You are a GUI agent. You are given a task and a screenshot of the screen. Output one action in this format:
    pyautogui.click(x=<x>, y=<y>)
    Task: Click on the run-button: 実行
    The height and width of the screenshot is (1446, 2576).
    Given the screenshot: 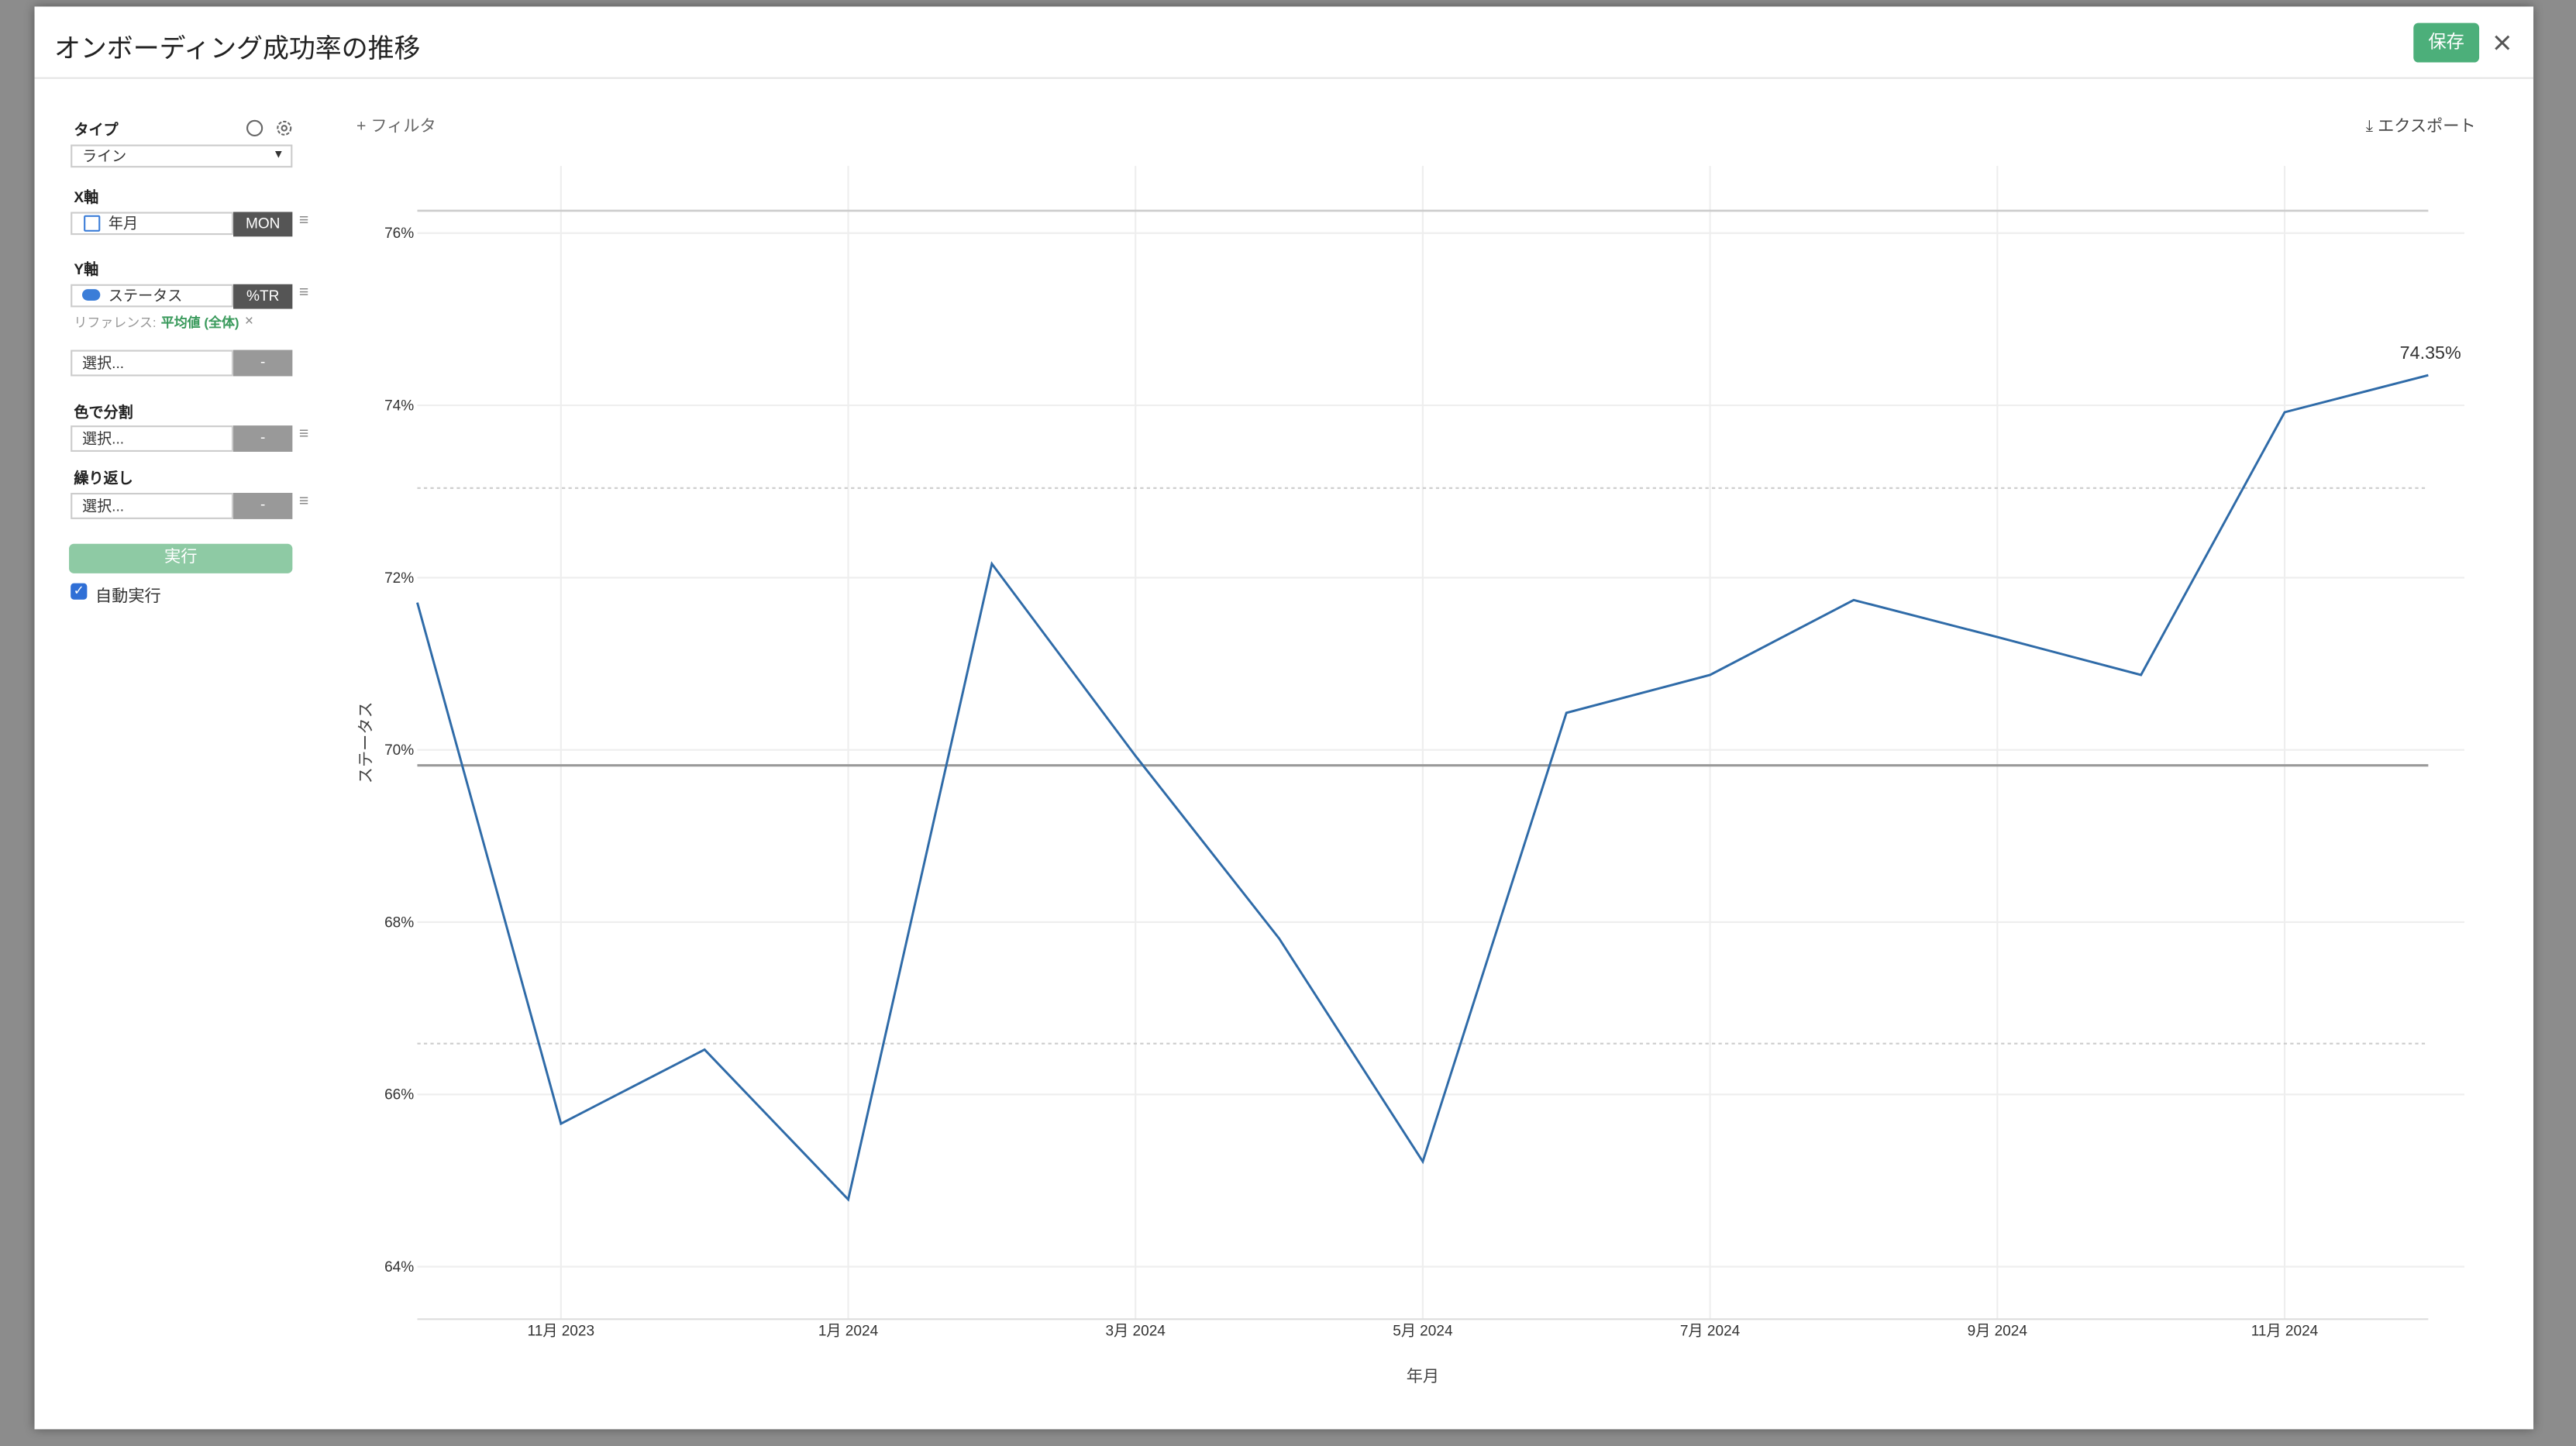 What is the action you would take?
    pyautogui.click(x=181, y=558)
    